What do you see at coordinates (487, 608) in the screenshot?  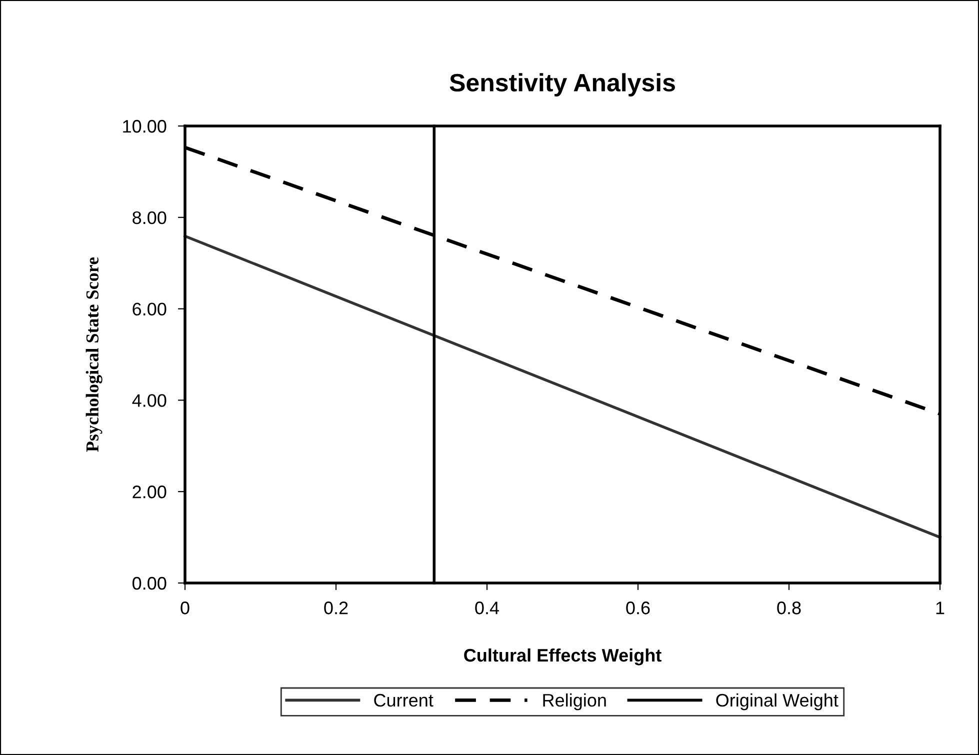 I see `x-tick-label: 0.4` at bounding box center [487, 608].